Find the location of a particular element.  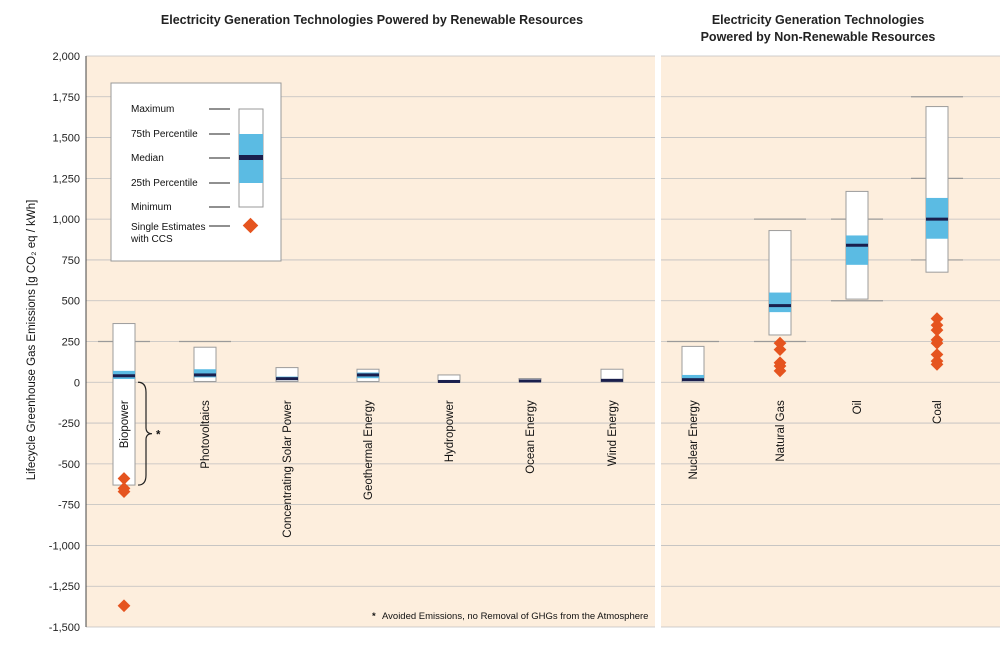

box-iqr-photovoltaics is located at coordinates (205, 373).